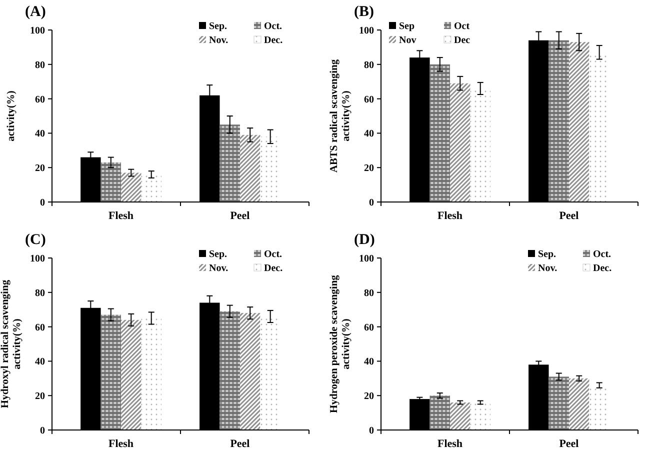 The image size is (658, 456). I want to click on y-axis-title: Hydrogen peroxide scavenging activity(%), so click(340, 343).